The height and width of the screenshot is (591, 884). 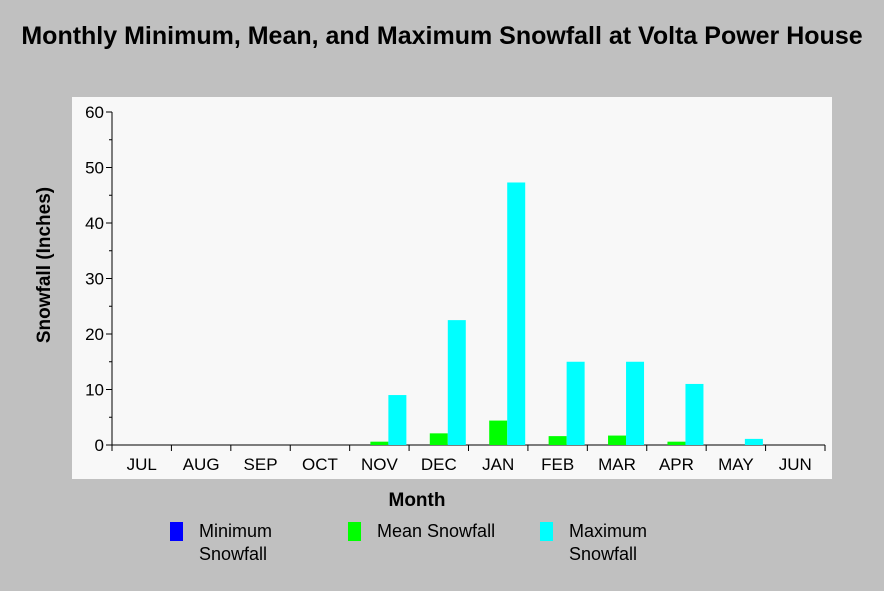 I want to click on x-tick-label: SEP, so click(x=261, y=464).